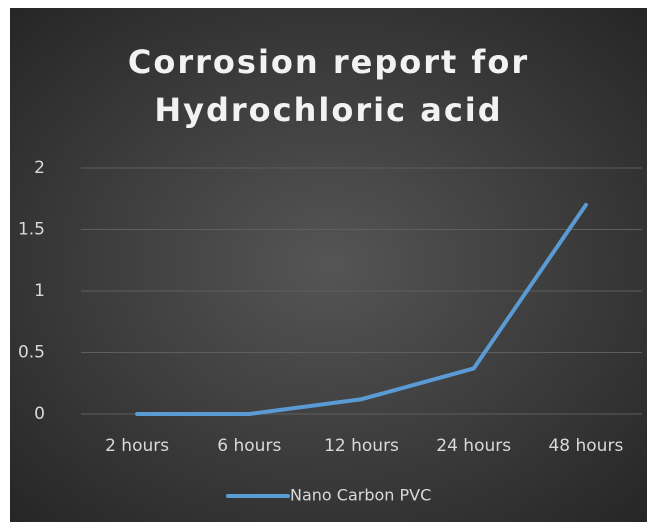 This screenshot has height=531, width=657. I want to click on y-tick-label: 2, so click(39, 168).